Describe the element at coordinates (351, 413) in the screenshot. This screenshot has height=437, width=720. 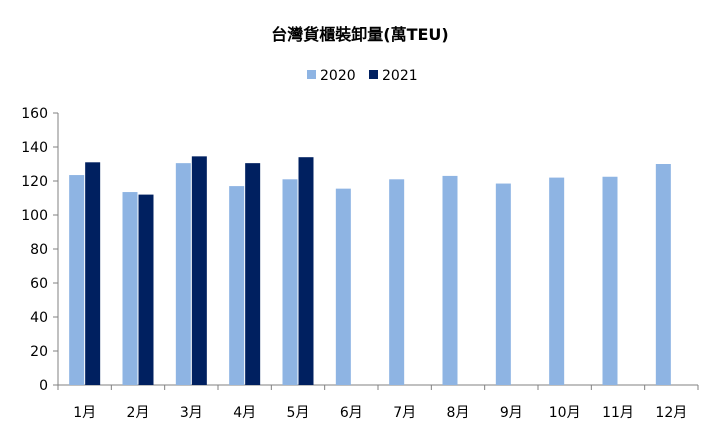
I see `x-tick-label: 6月` at that location.